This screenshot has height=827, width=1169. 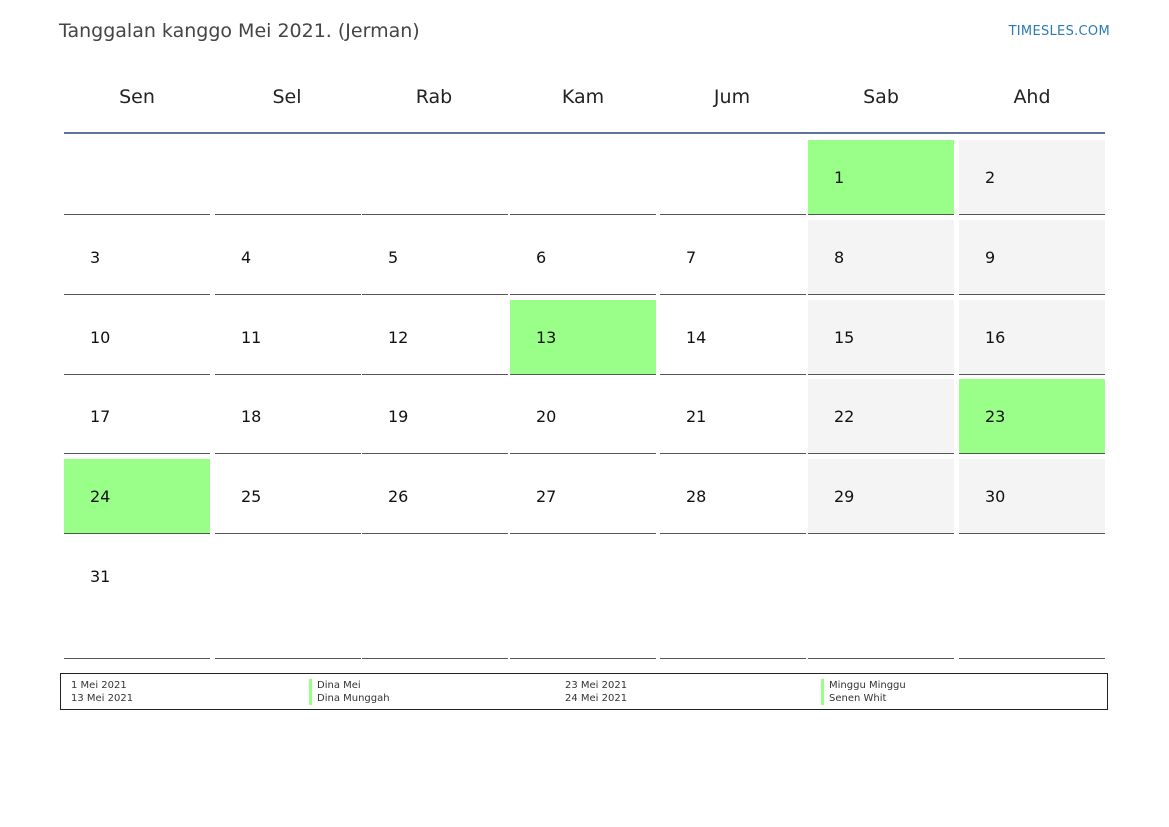 What do you see at coordinates (137, 97) in the screenshot?
I see `weekday-mon: Sen` at bounding box center [137, 97].